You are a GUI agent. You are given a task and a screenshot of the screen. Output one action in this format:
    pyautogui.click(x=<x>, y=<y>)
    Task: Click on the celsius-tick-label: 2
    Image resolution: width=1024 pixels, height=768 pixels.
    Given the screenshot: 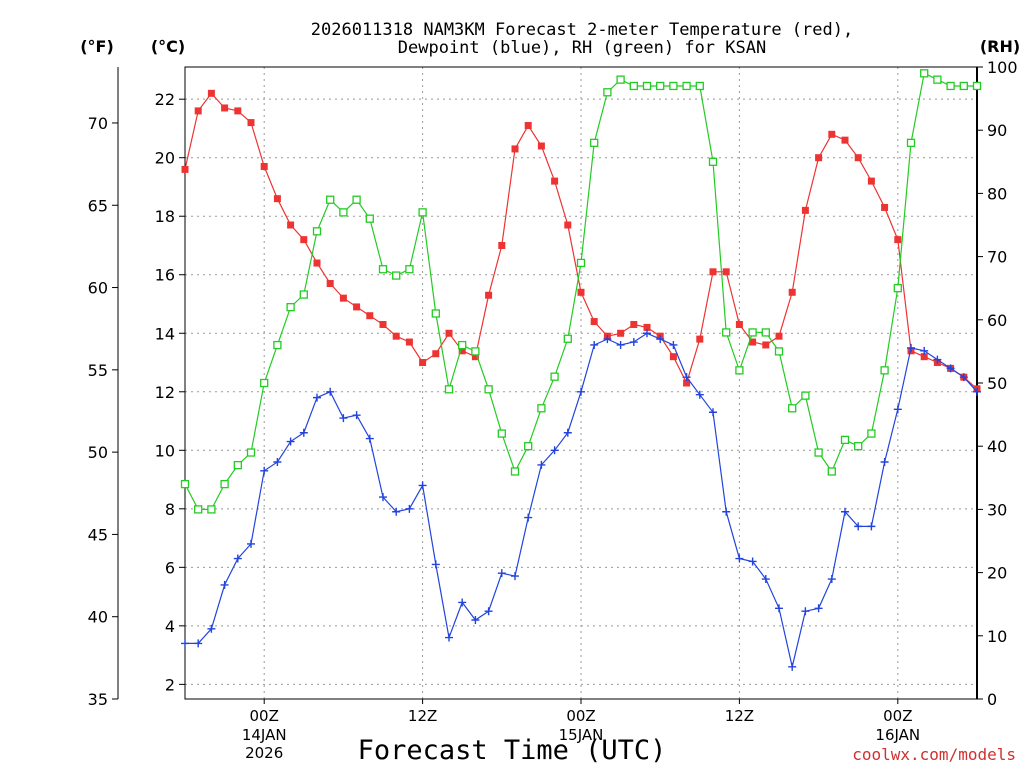 What is the action you would take?
    pyautogui.click(x=170, y=684)
    